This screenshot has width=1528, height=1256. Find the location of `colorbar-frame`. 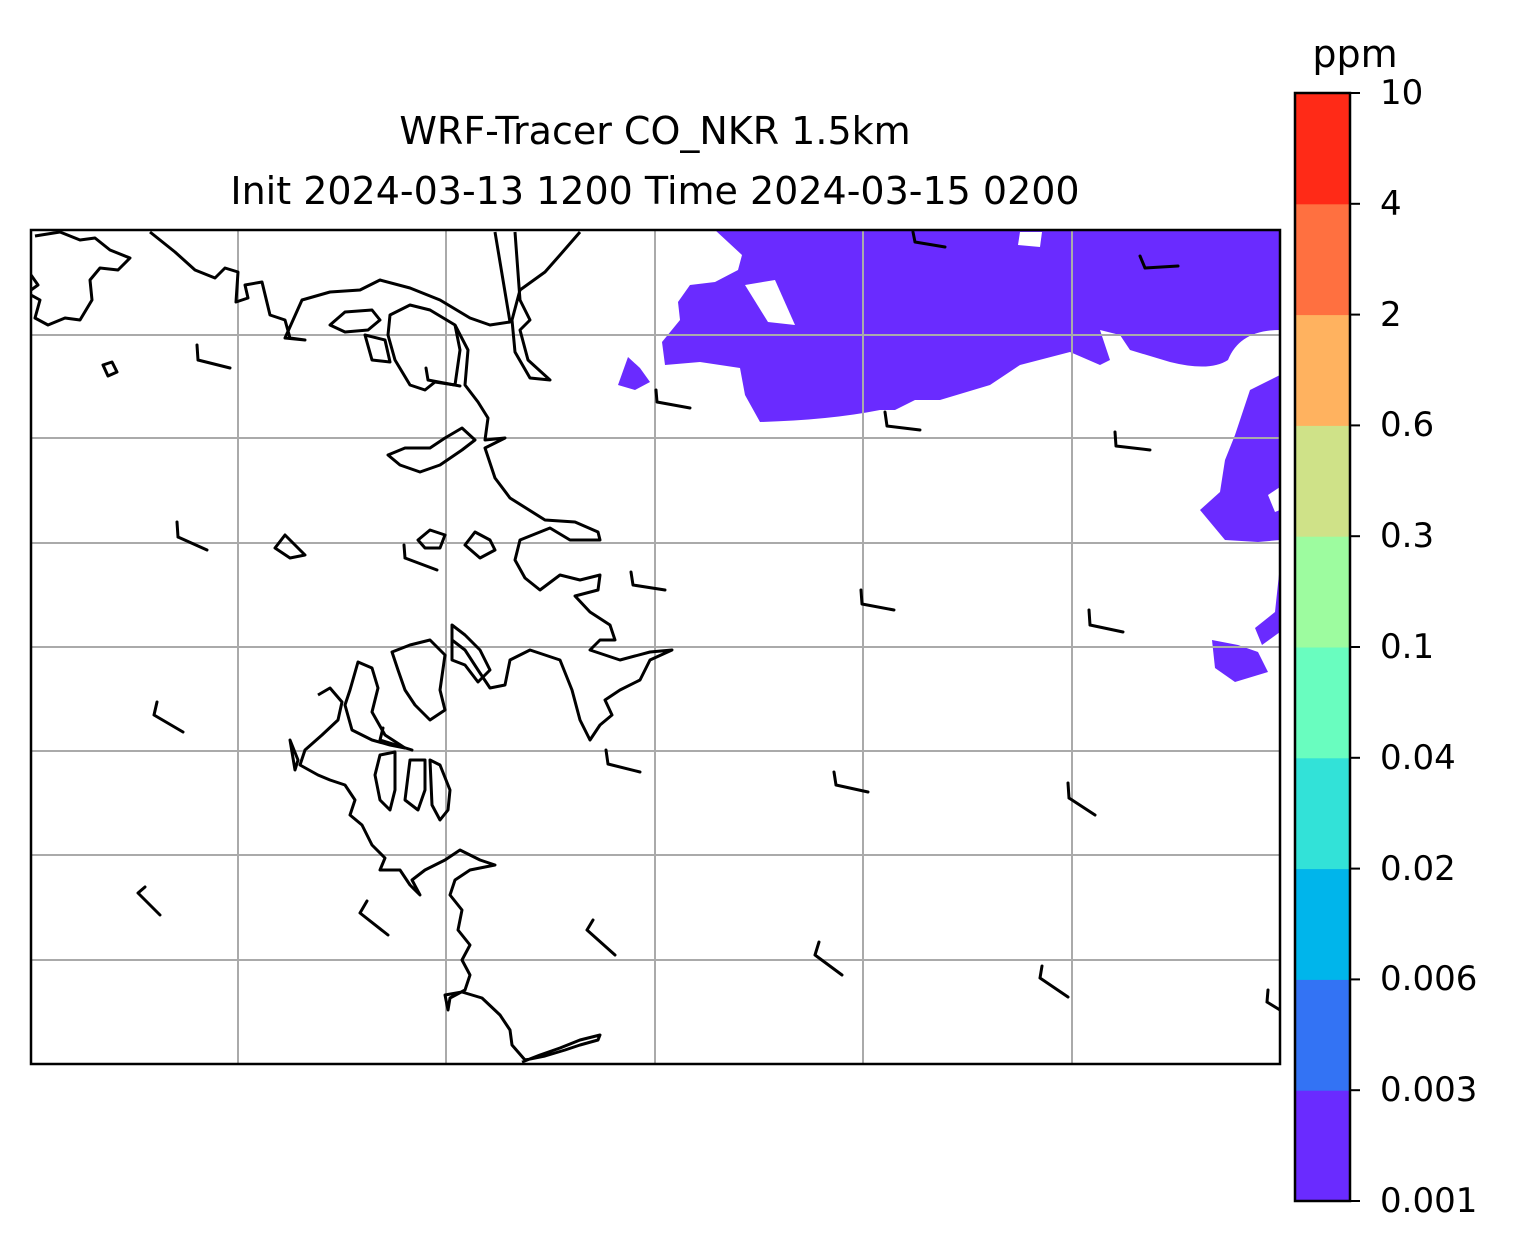

colorbar-frame is located at coordinates (1322, 647).